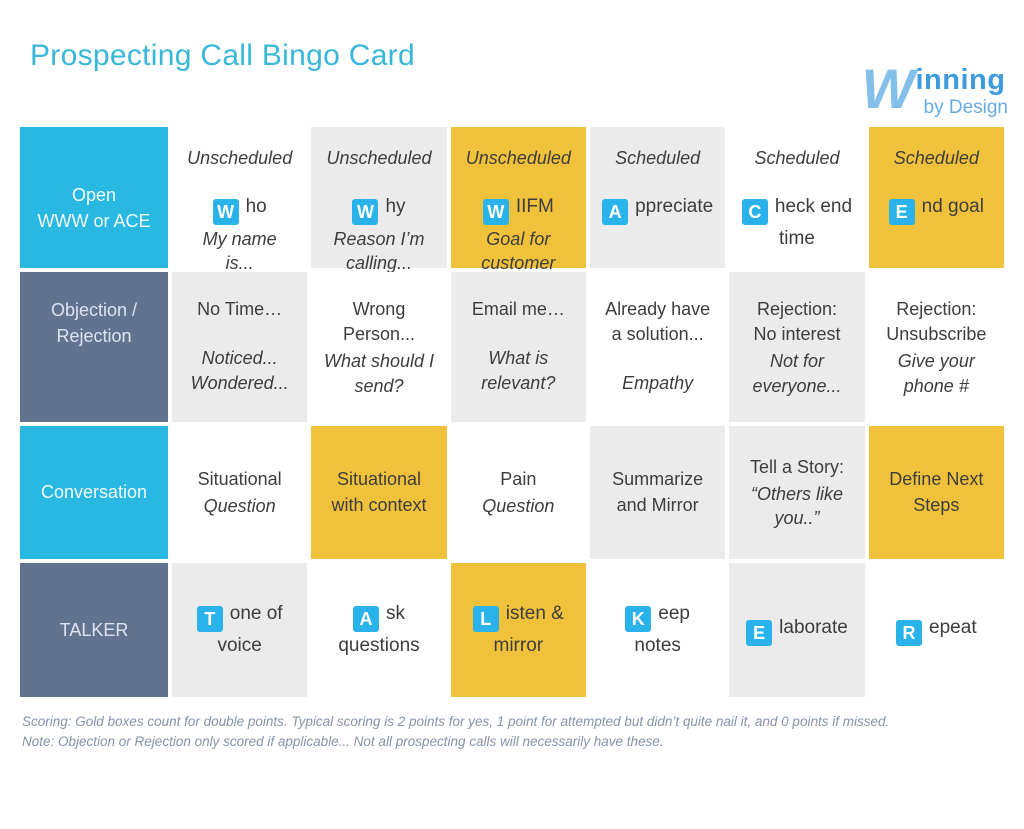  I want to click on cell-text-after-badge: ho, so click(256, 206).